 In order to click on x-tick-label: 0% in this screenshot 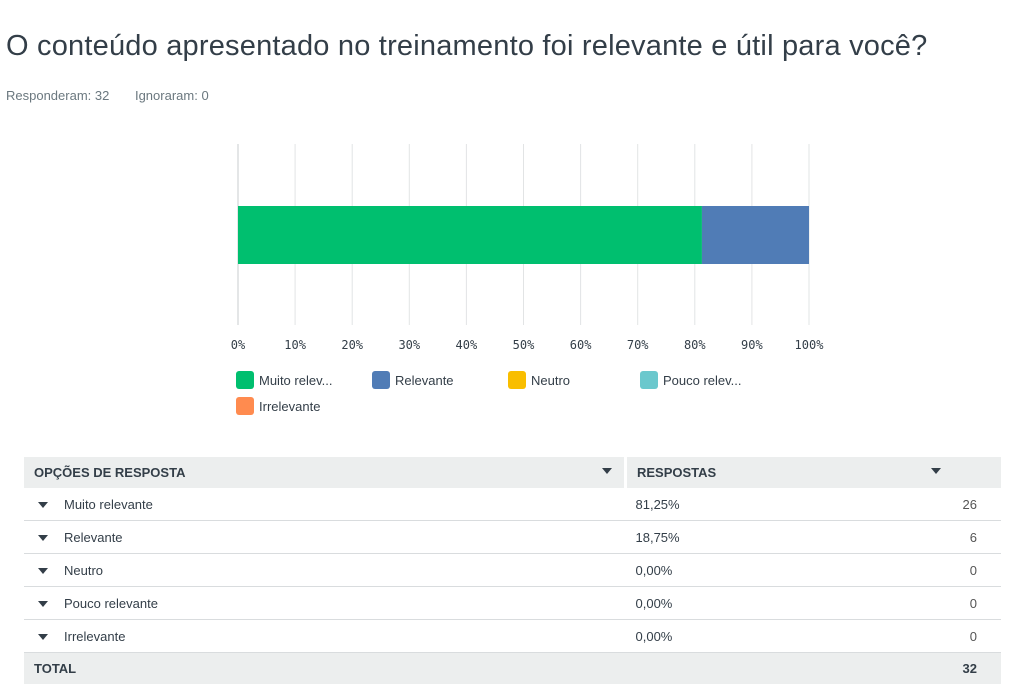, I will do `click(238, 345)`.